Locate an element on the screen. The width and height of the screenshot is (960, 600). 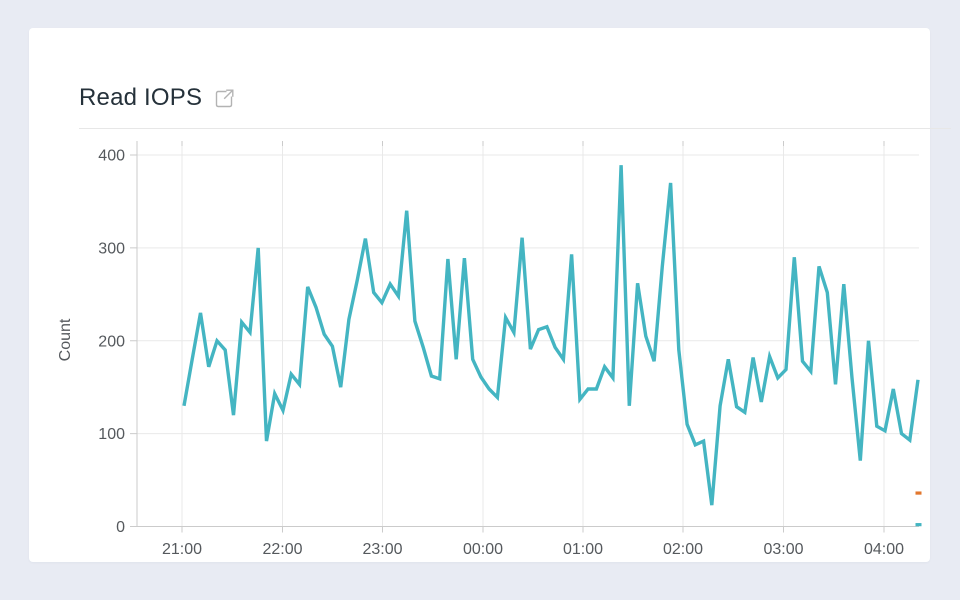
x-tick-label: 22:00 is located at coordinates (282, 549).